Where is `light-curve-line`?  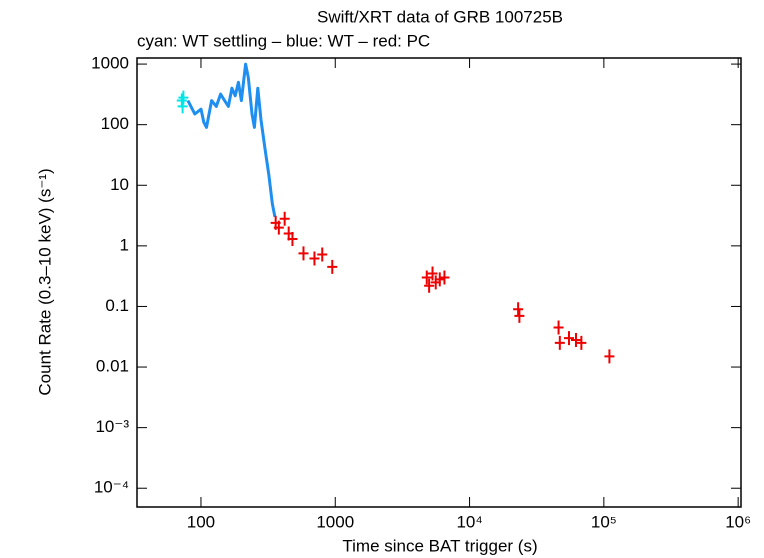 light-curve-line is located at coordinates (231, 140).